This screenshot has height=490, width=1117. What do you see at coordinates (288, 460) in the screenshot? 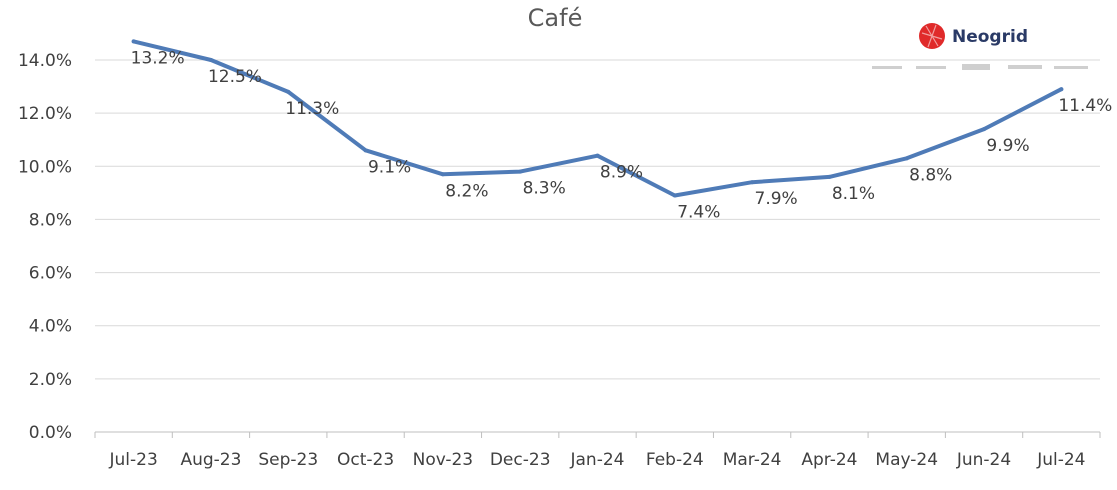
I see `x-tick-label: Sep-23` at bounding box center [288, 460].